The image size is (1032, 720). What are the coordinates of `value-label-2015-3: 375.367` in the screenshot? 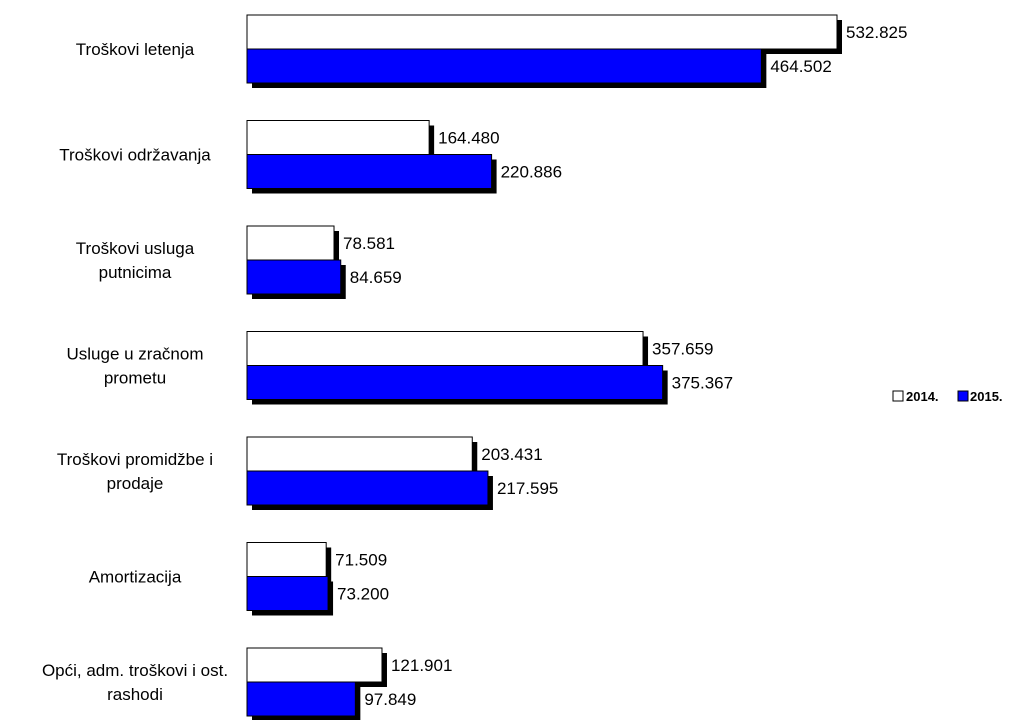 It's located at (702, 383).